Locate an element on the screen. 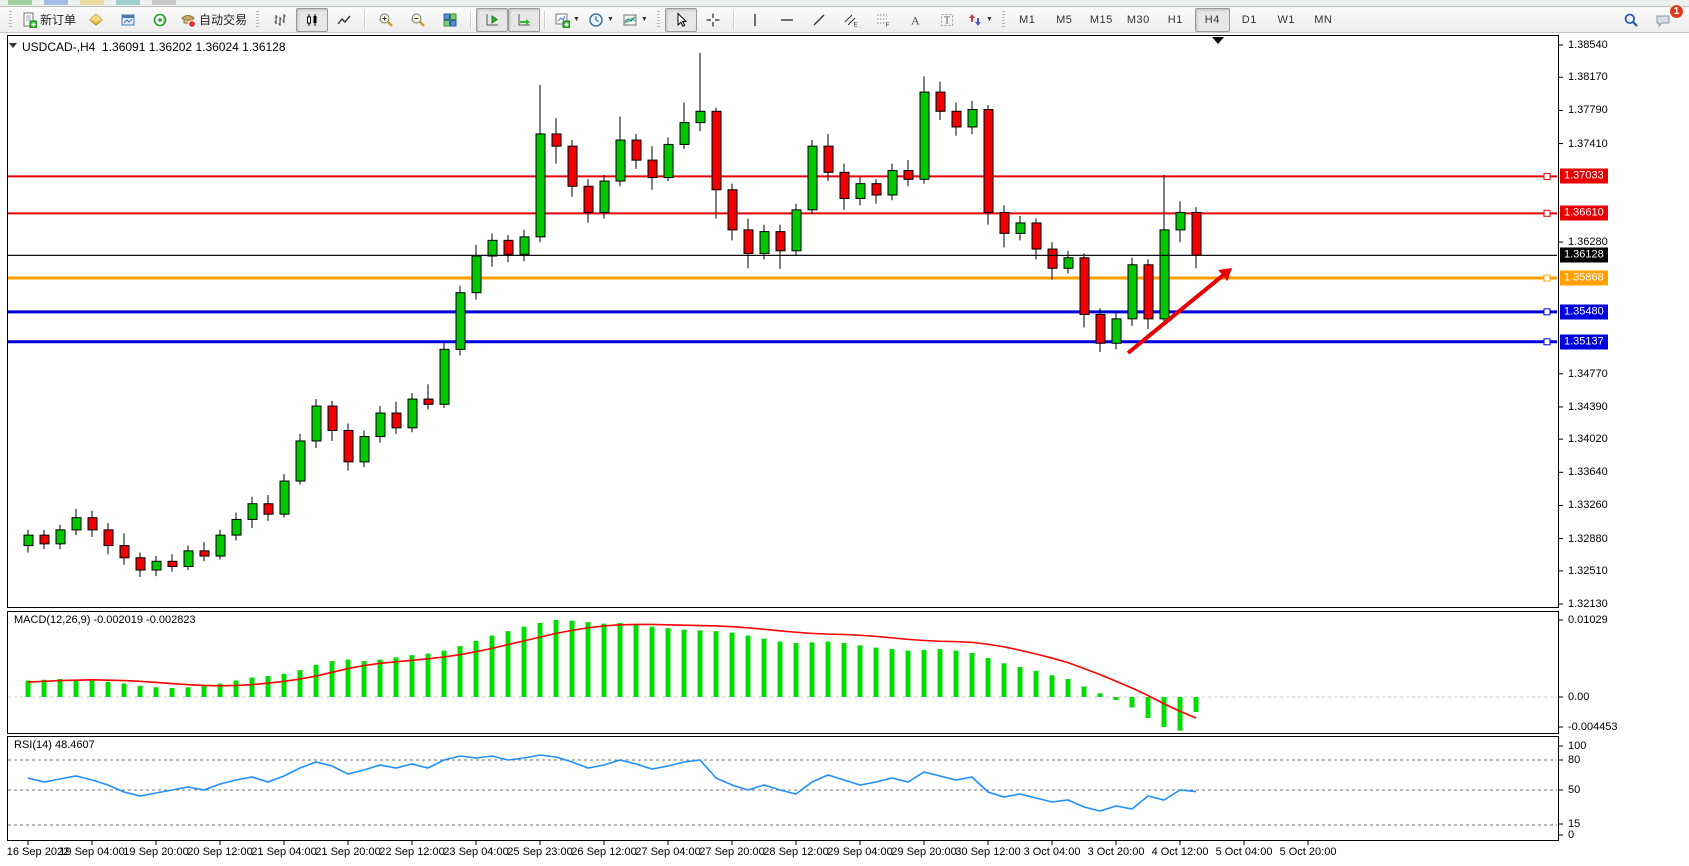 This screenshot has height=866, width=1689. line-chart-button is located at coordinates (344, 20).